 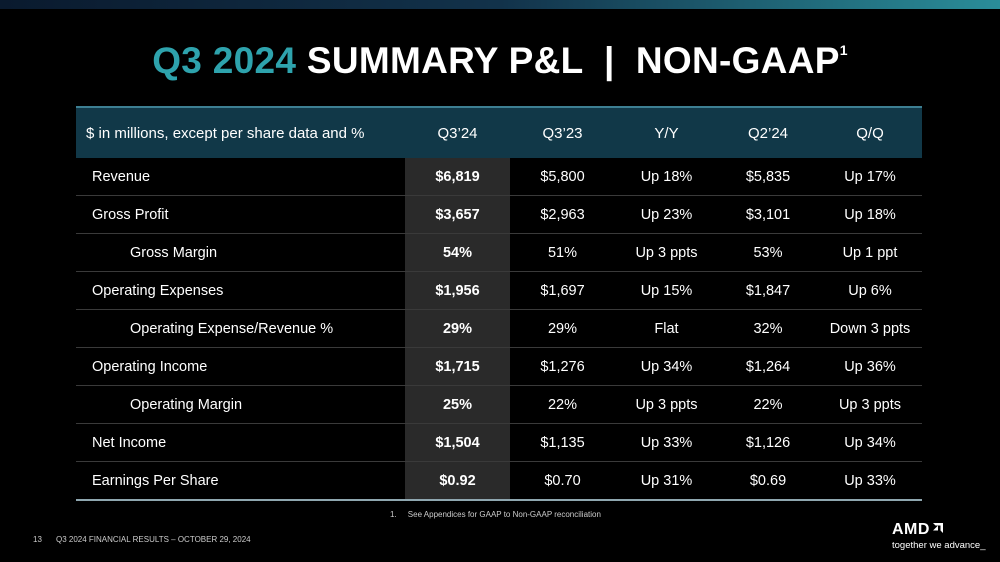 I want to click on page-number: 13, so click(x=37, y=539).